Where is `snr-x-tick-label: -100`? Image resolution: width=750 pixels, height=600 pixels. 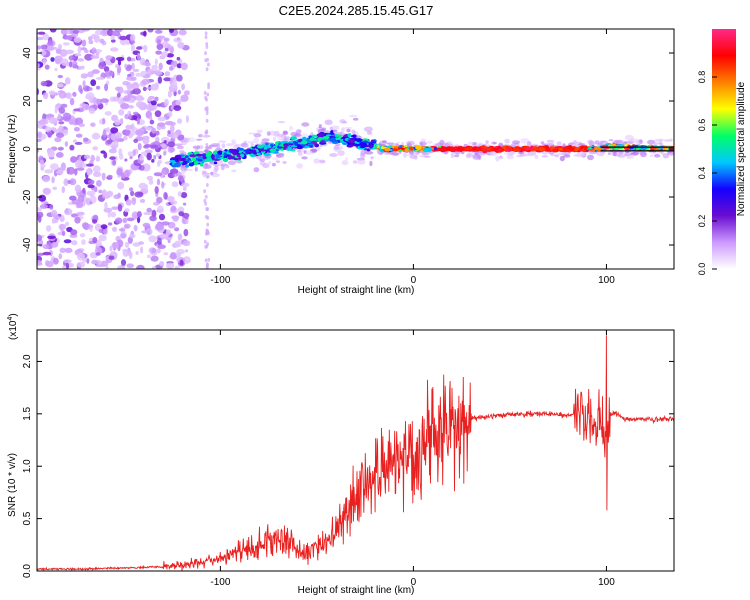
snr-x-tick-label: -100 is located at coordinates (220, 582).